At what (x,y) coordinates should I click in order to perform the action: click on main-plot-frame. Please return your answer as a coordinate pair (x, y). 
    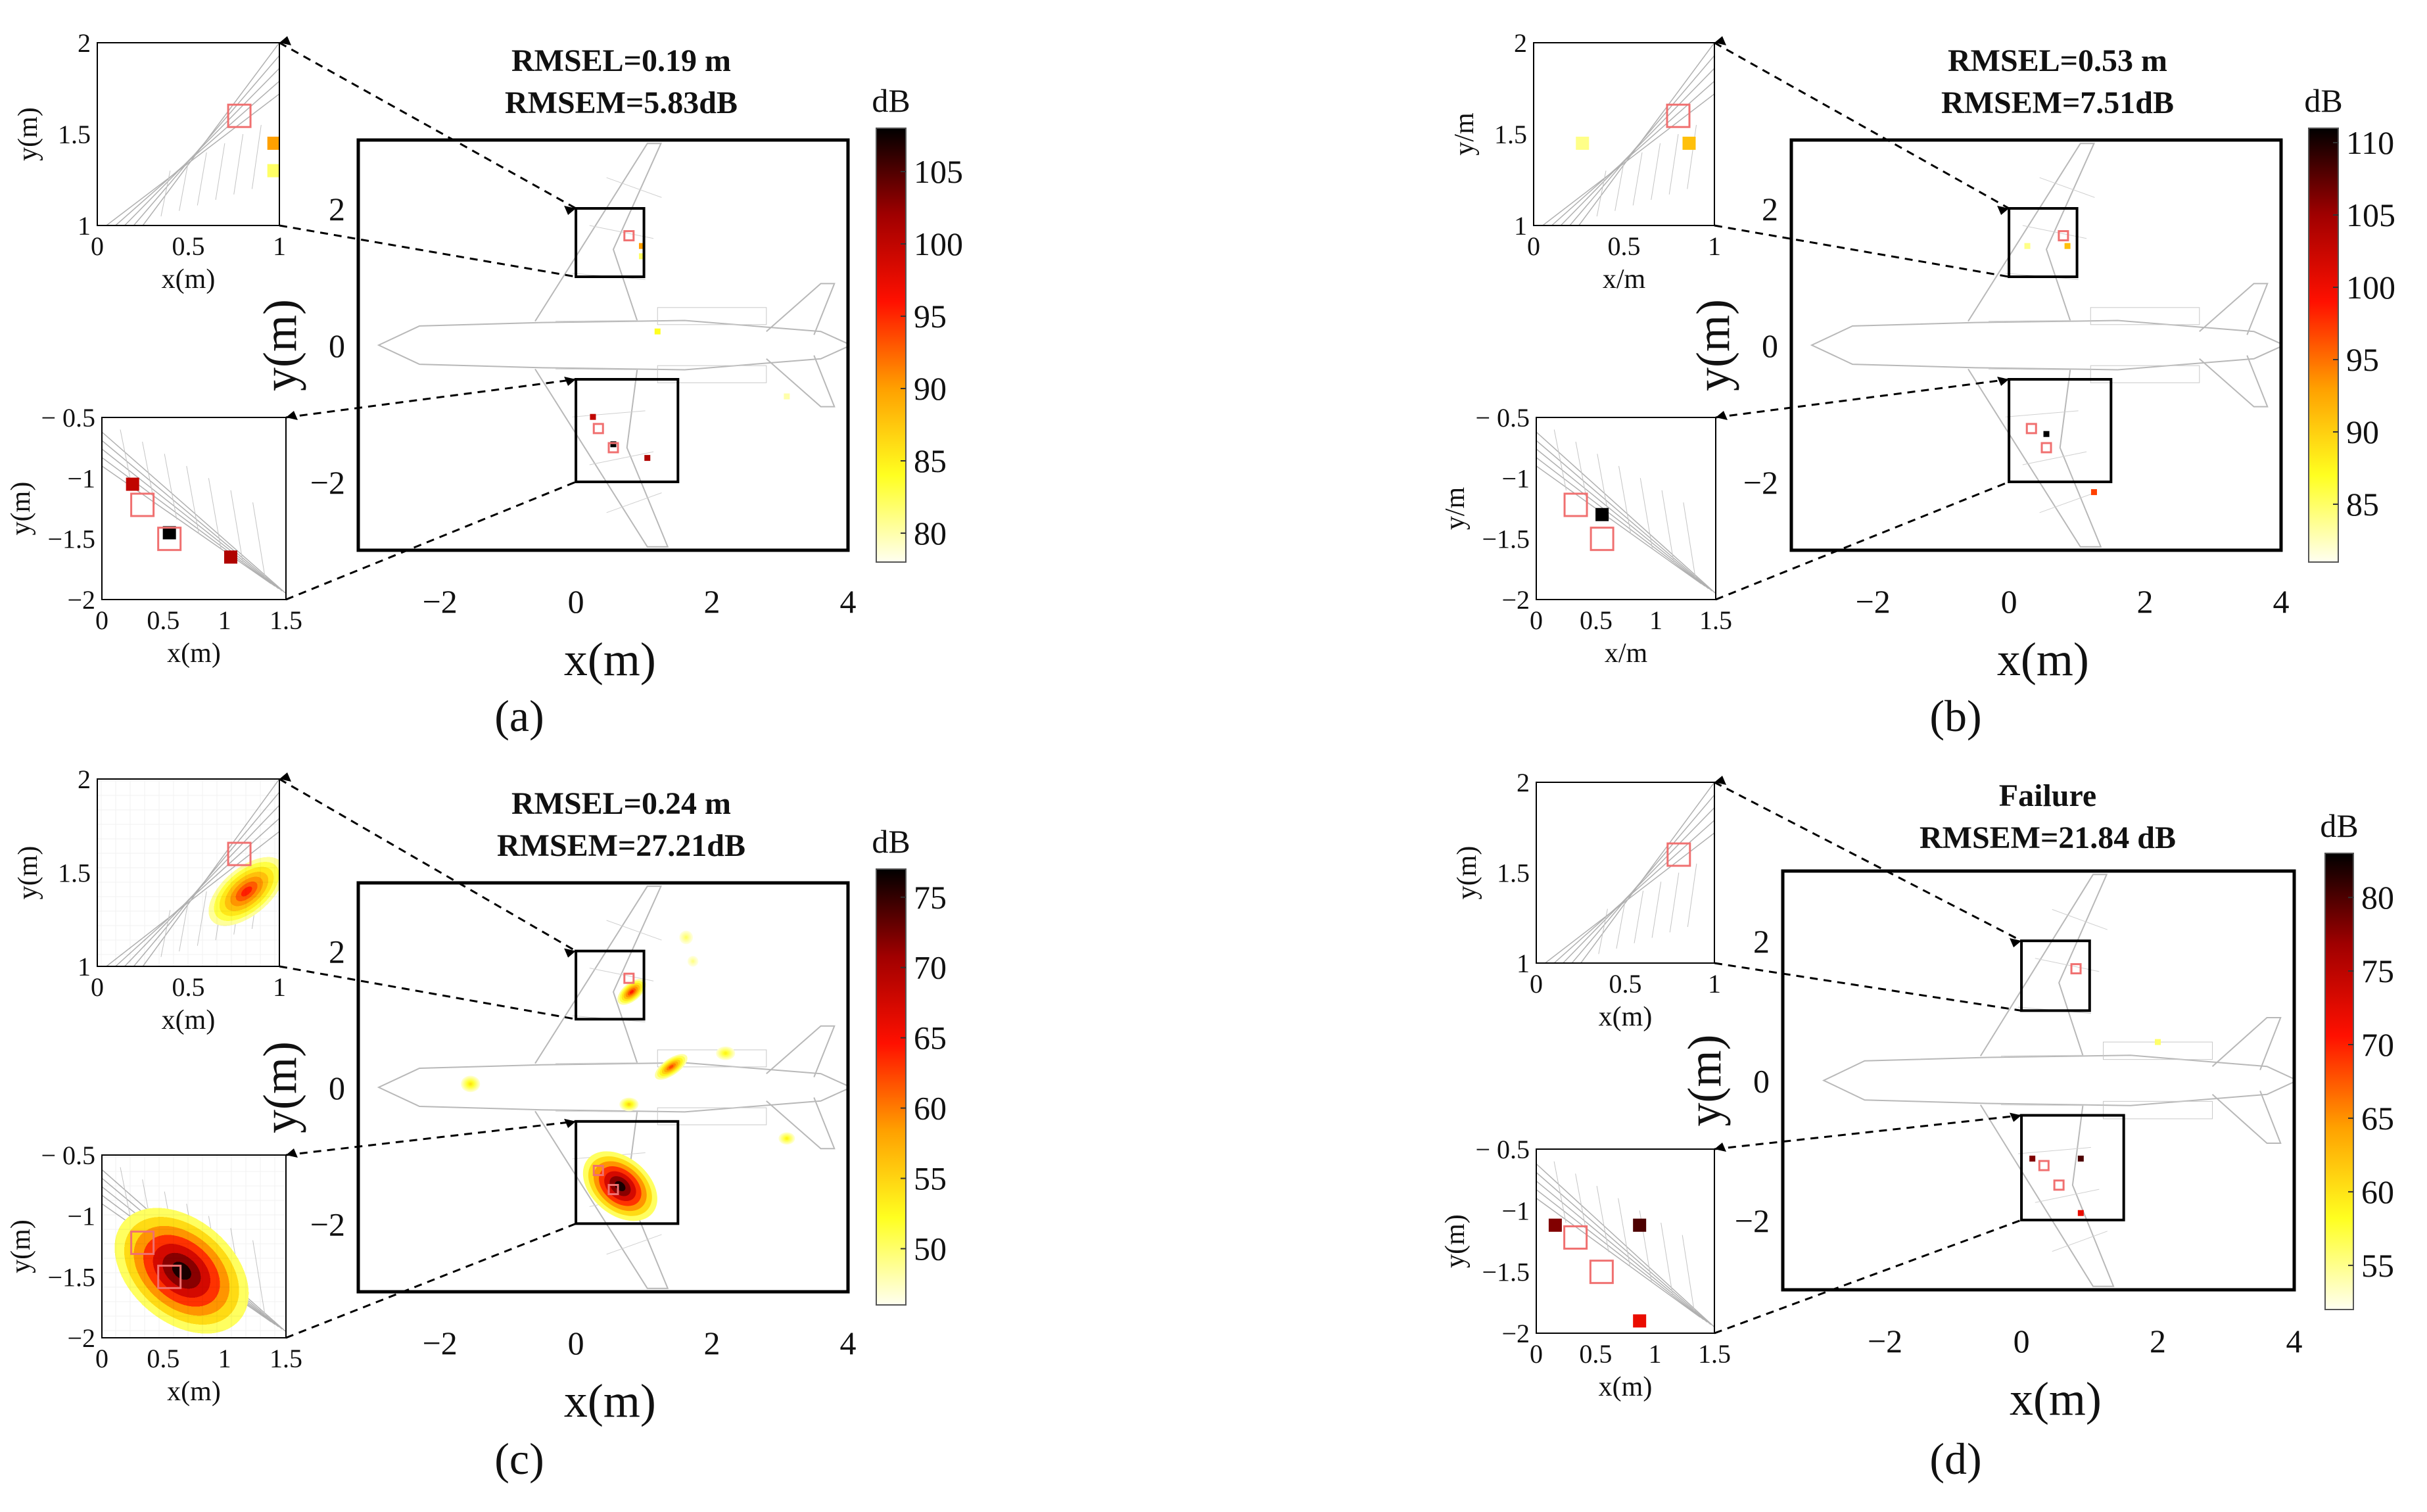
    Looking at the image, I should click on (603, 1087).